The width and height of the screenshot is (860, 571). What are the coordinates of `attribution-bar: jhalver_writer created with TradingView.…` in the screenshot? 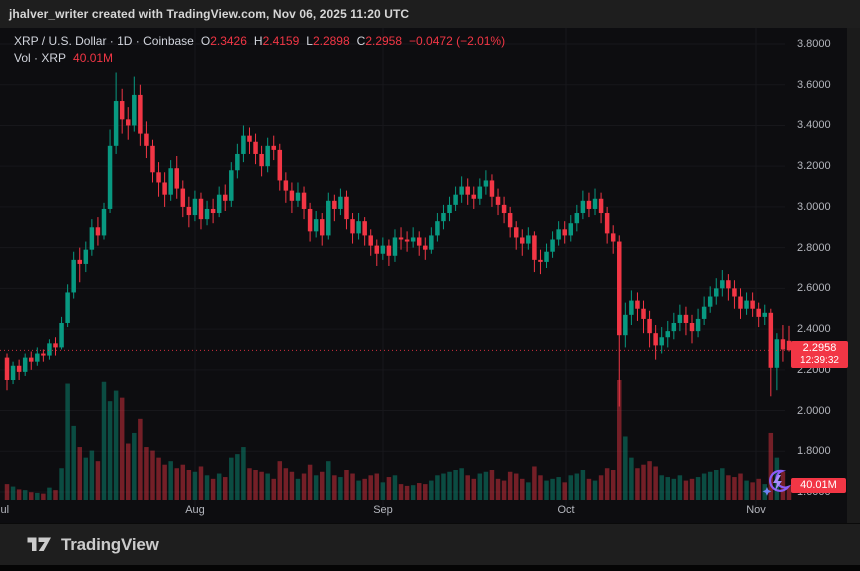 It's located at (430, 14).